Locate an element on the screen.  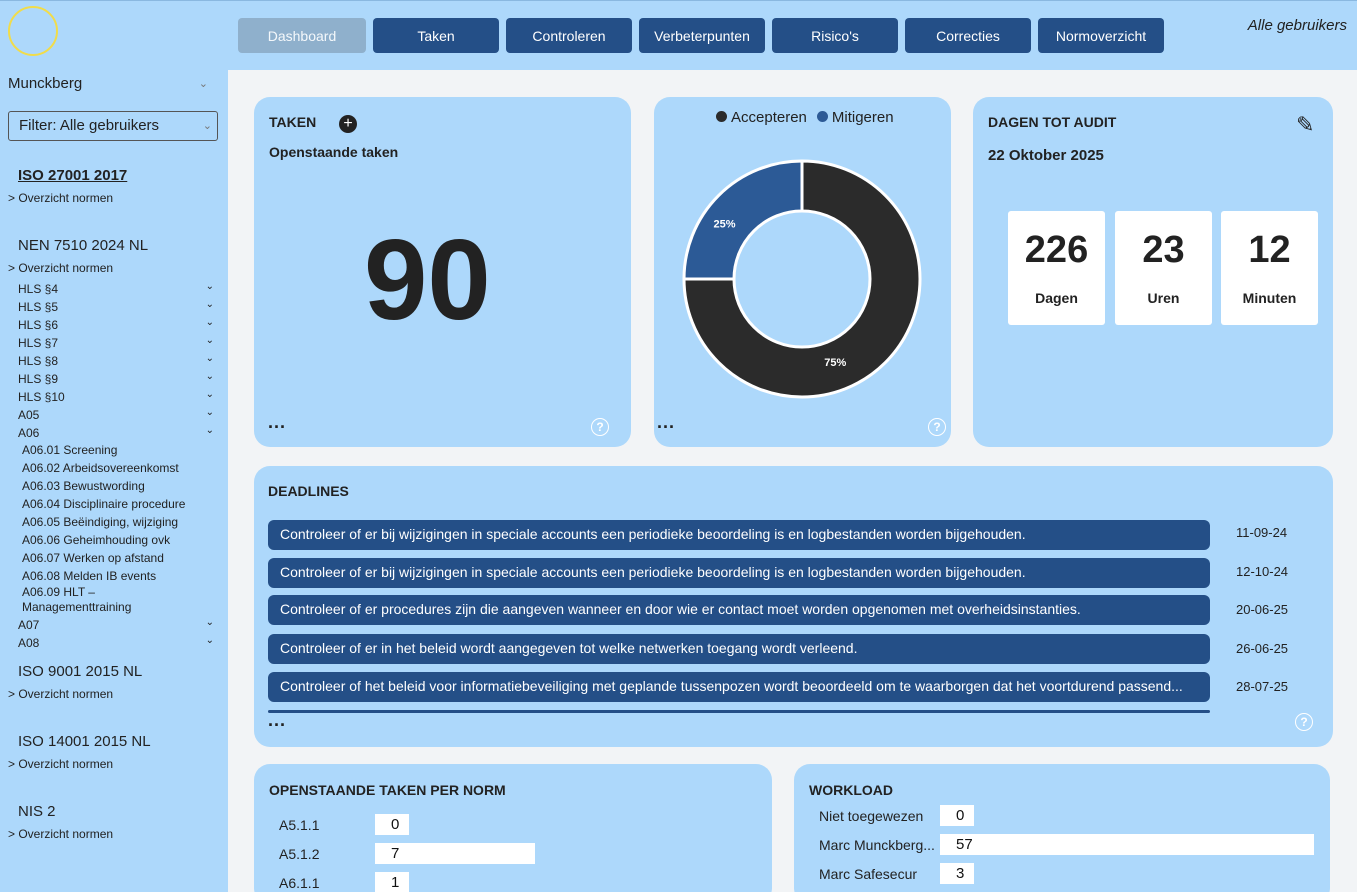
tree-item-hls6: HLS §6 ⌄ is located at coordinates (116, 324).